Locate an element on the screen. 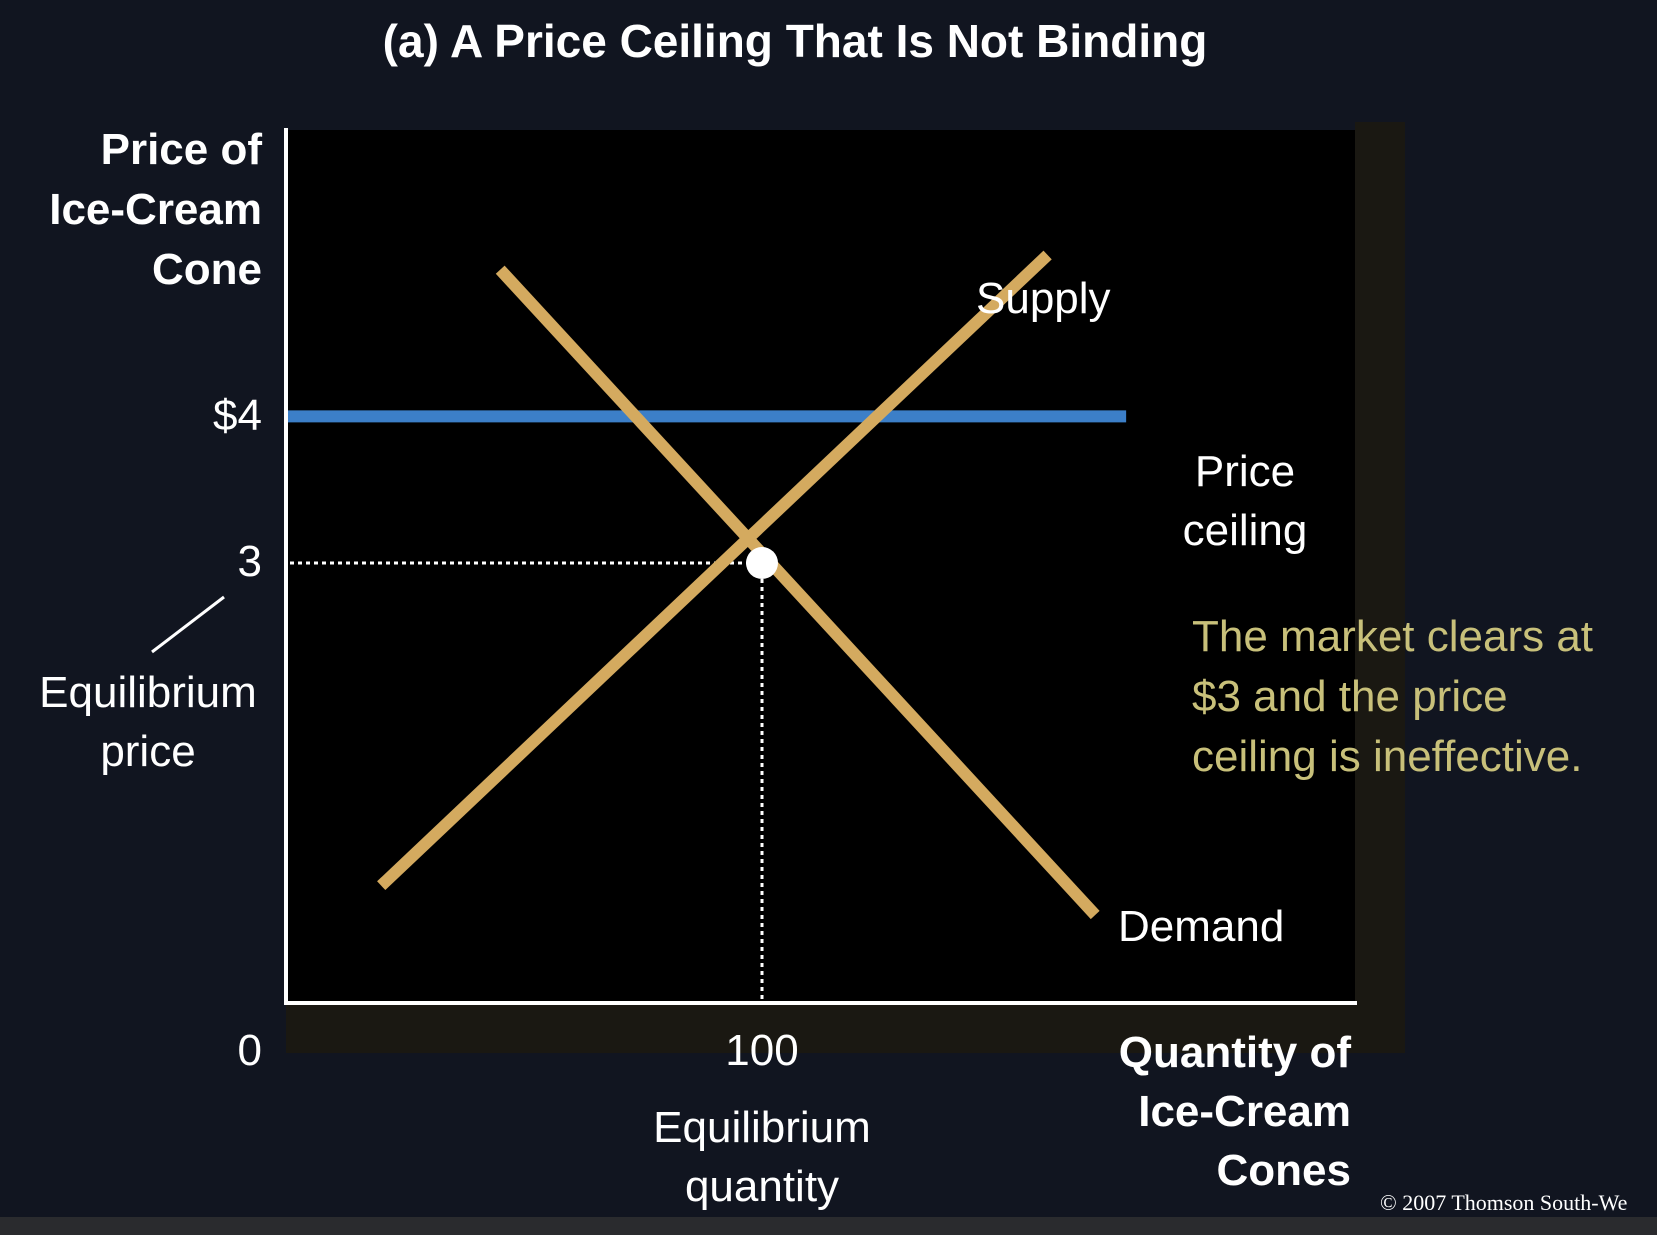 The height and width of the screenshot is (1235, 1657). copyright-notice: © 2007 Thomson South-We is located at coordinates (1504, 1202).